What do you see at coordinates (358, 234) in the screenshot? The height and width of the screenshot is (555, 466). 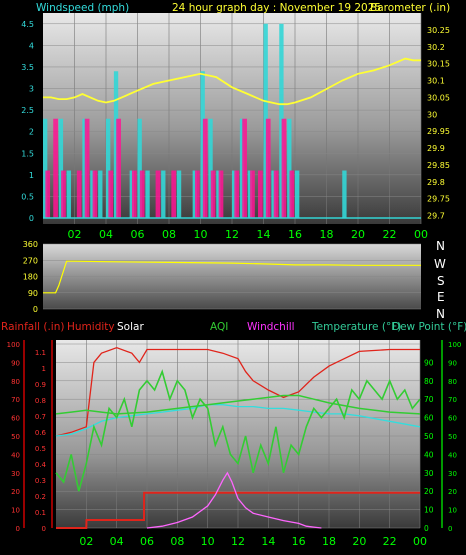 I see `wind-x-tick: 20` at bounding box center [358, 234].